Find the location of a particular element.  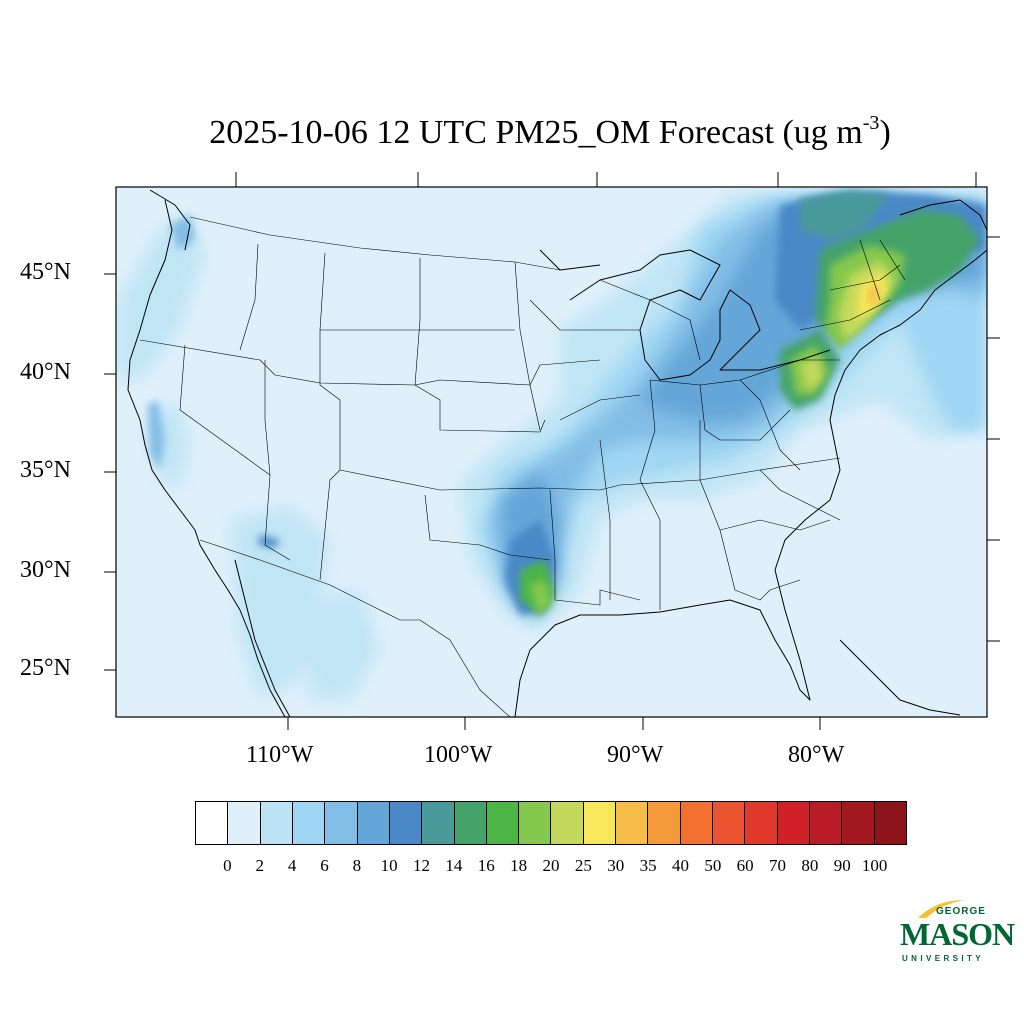

colorbar-label: 35 is located at coordinates (648, 865).